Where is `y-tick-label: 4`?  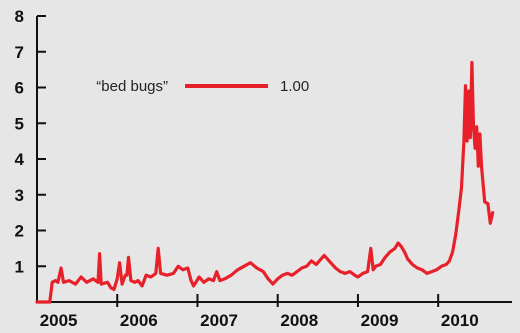 y-tick-label: 4 is located at coordinates (20, 159).